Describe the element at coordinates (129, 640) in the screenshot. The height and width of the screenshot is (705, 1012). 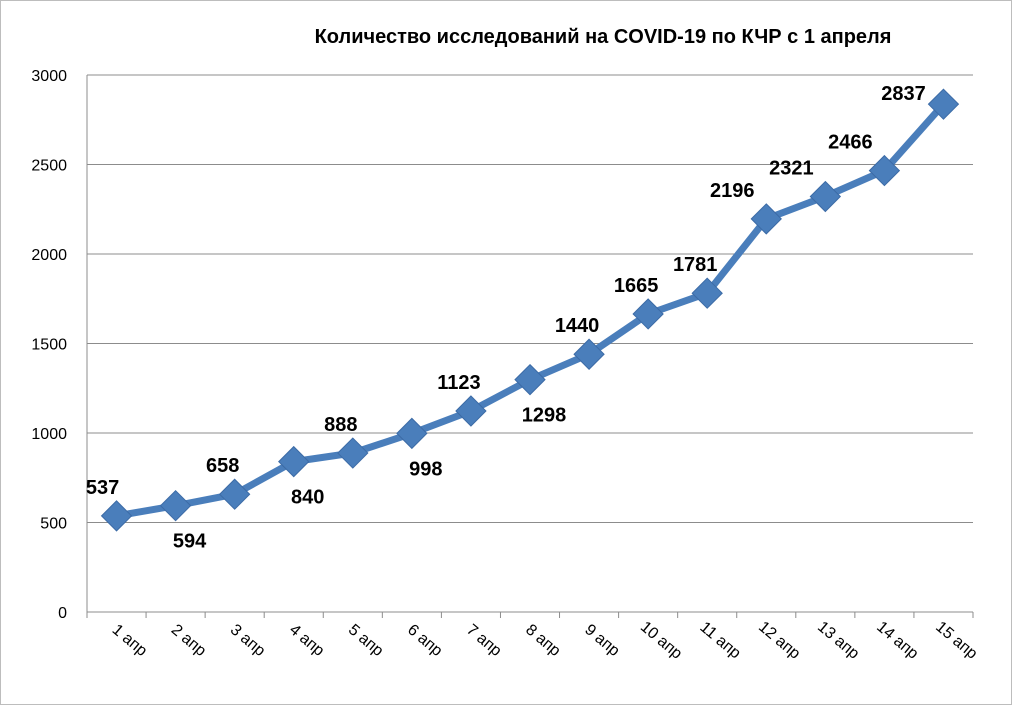
I see `x-tick-label: 1 апр` at that location.